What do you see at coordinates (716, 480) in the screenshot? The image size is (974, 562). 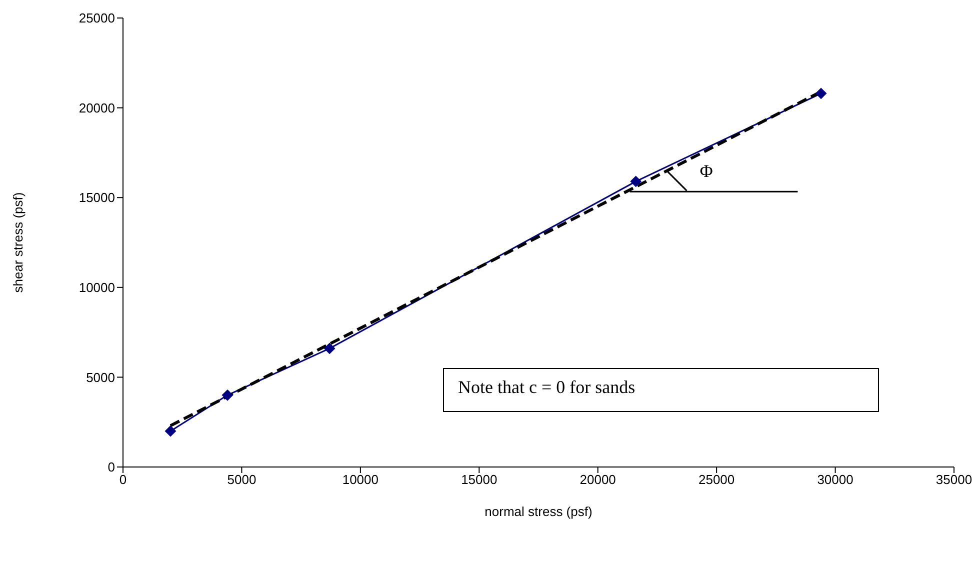 I see `x-tick-label: 25000` at bounding box center [716, 480].